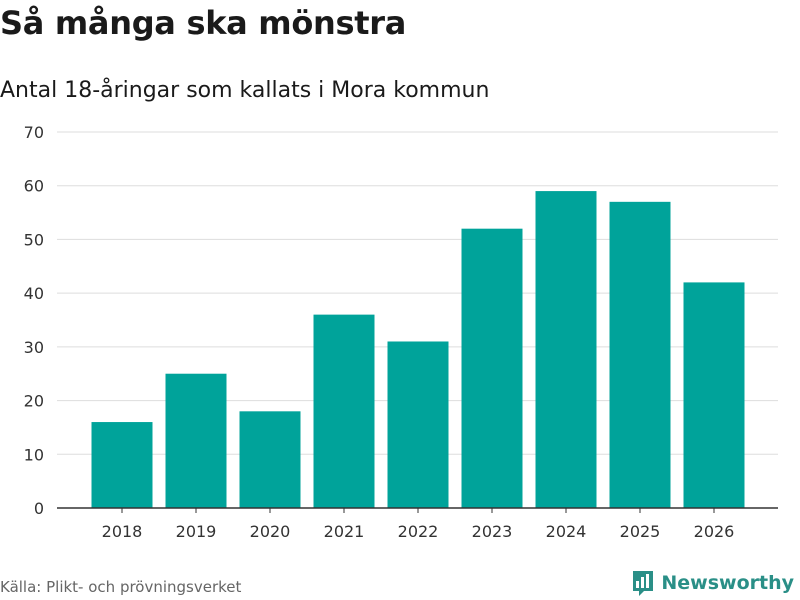  Describe the element at coordinates (34, 293) in the screenshot. I see `y-tick-label: 40` at that location.